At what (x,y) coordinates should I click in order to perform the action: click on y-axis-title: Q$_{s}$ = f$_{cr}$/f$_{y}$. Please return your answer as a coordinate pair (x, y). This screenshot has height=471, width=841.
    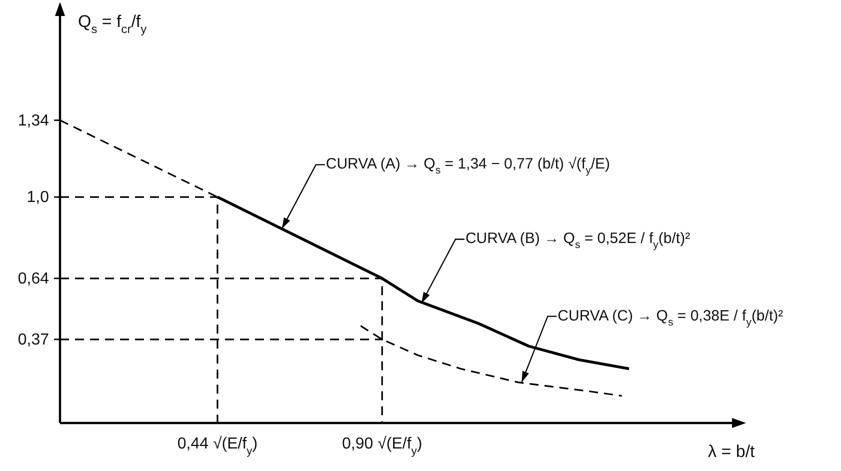
    Looking at the image, I should click on (112, 24).